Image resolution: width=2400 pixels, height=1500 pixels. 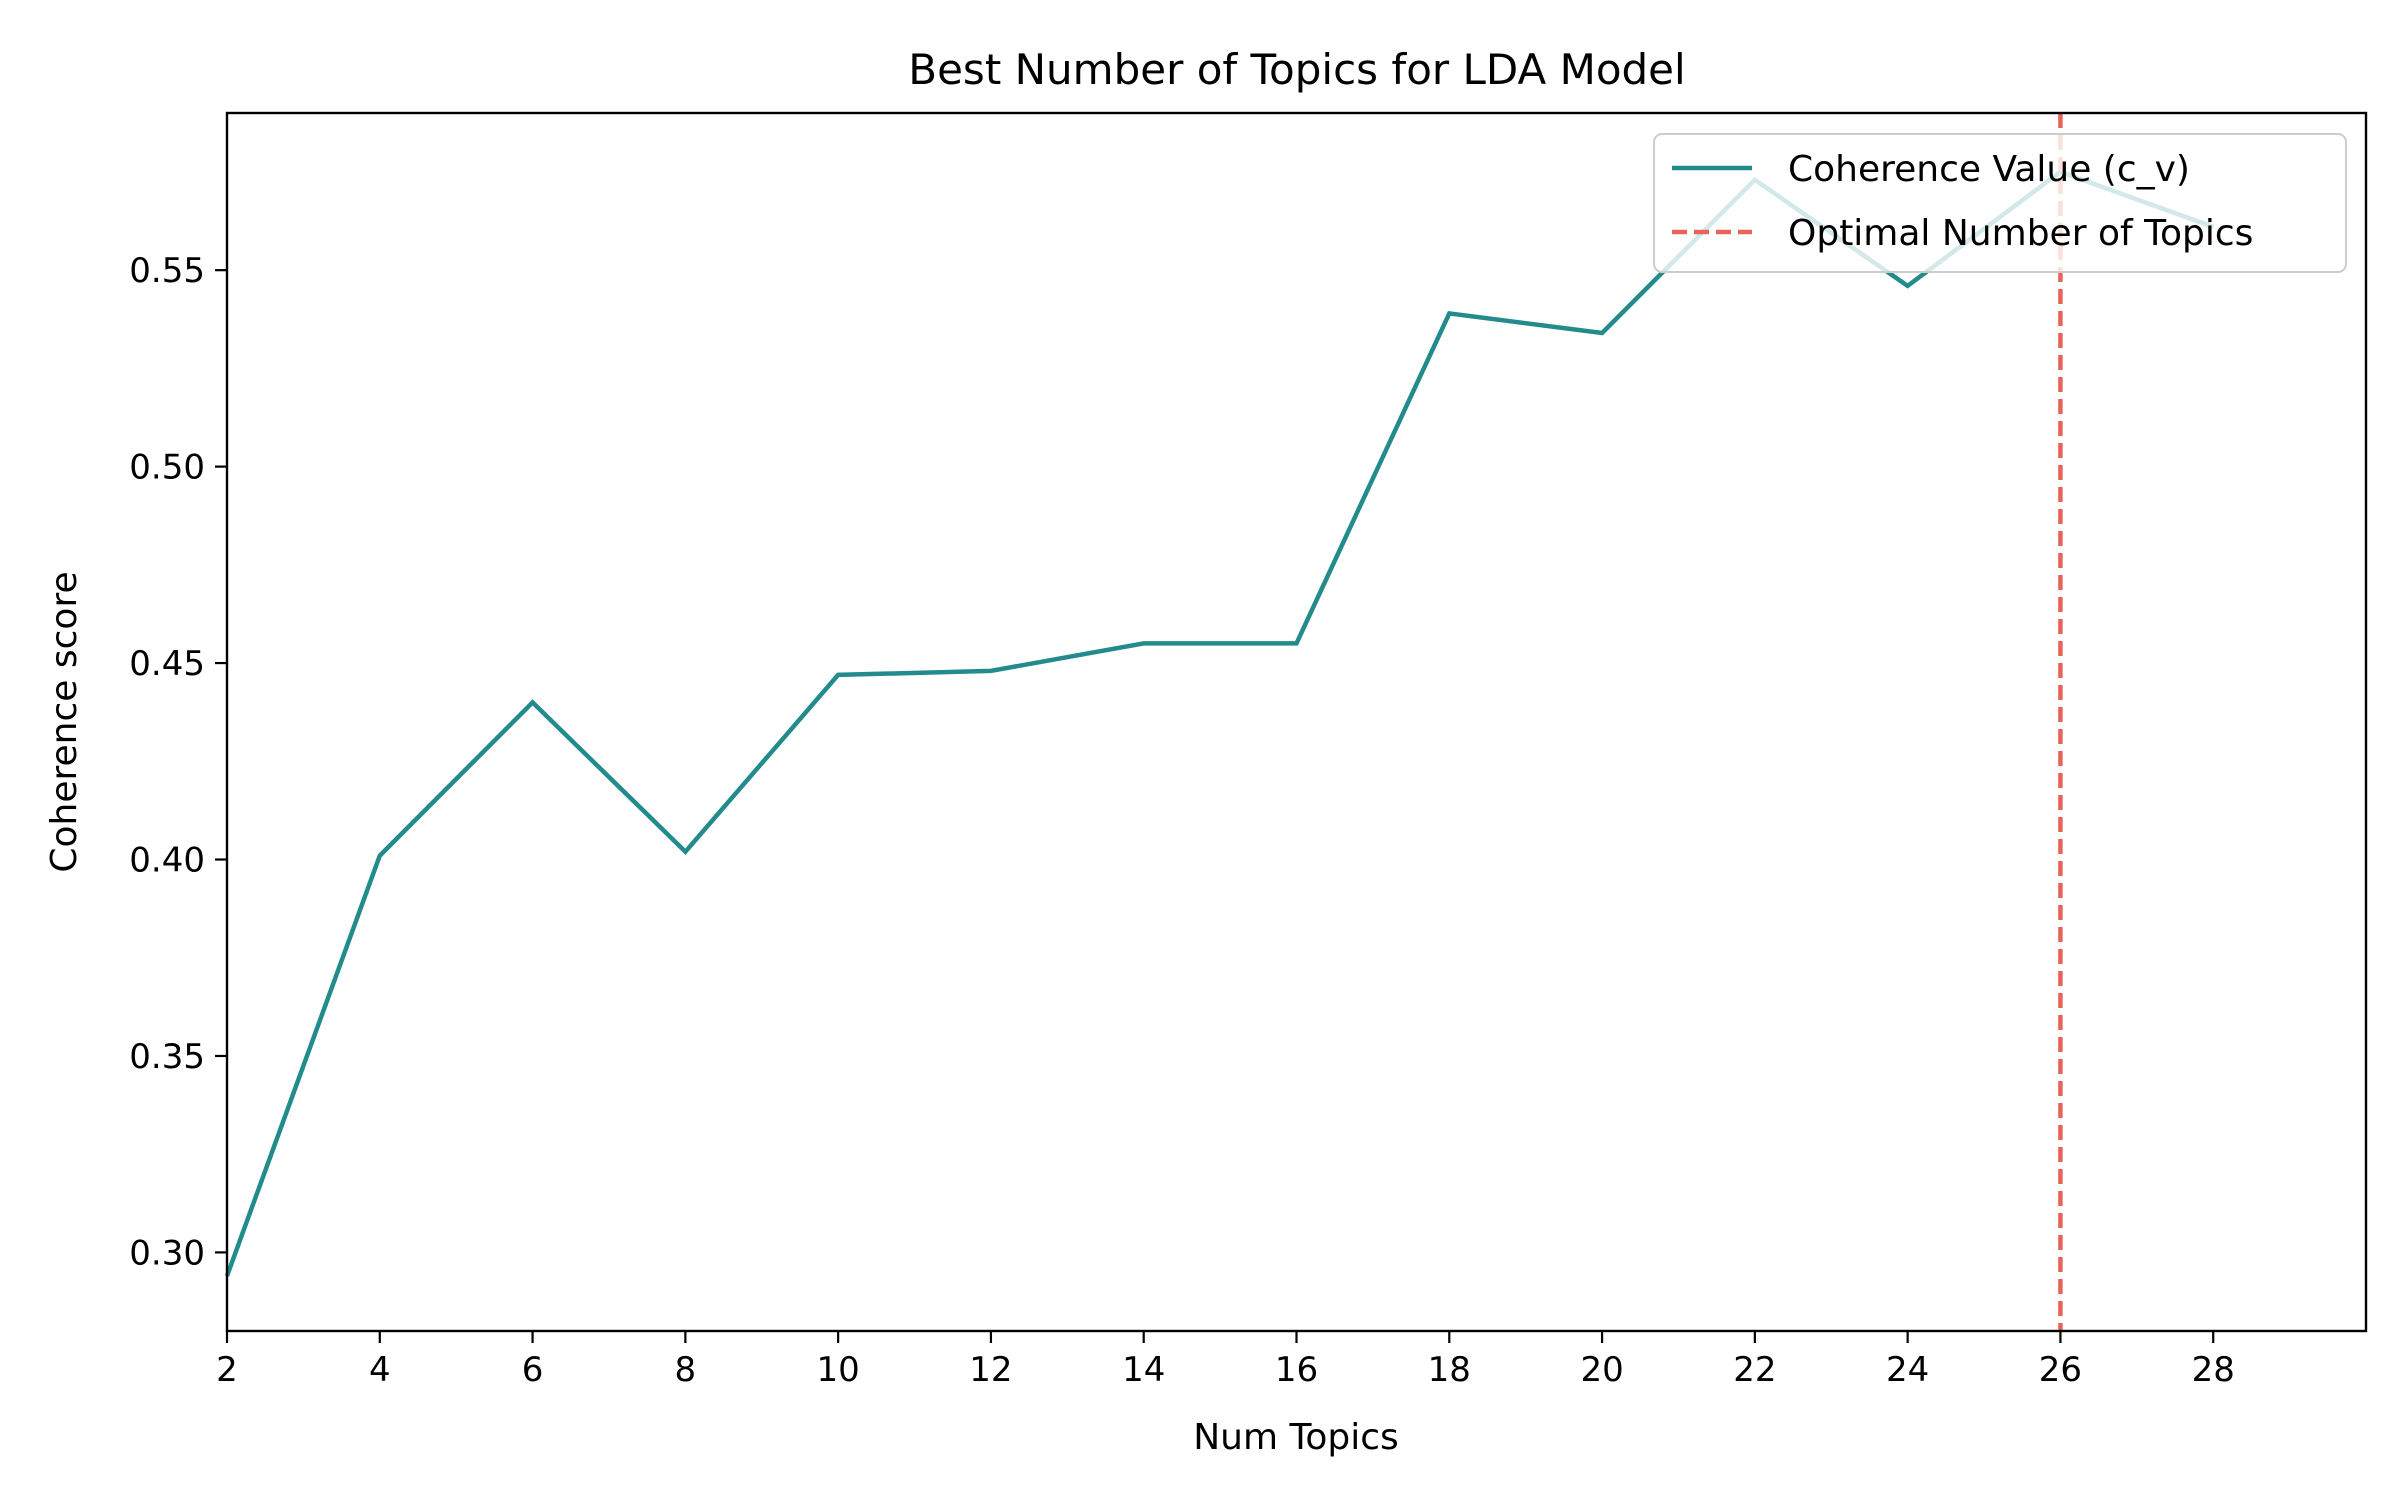 What do you see at coordinates (167, 1253) in the screenshot?
I see `y-tick-label: 0.30` at bounding box center [167, 1253].